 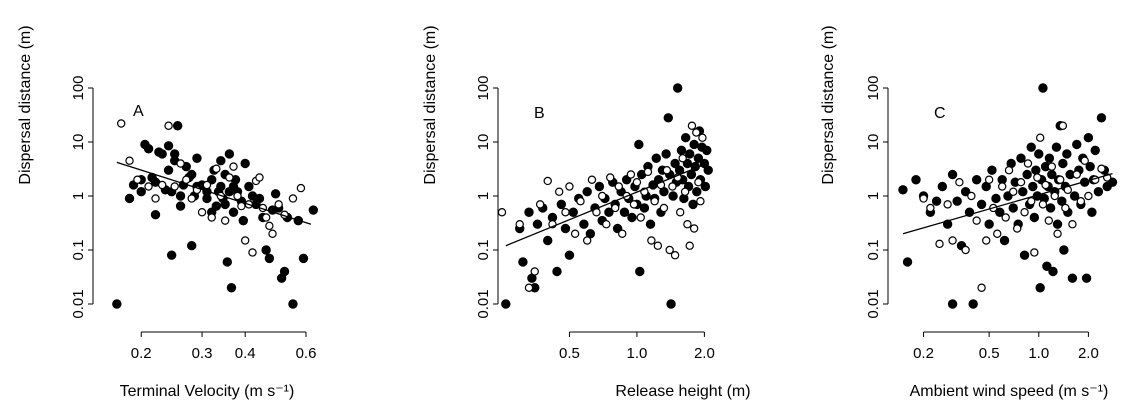 What do you see at coordinates (207, 391) in the screenshot?
I see `x-axis-label: Terminal Velocity (m s⁻¹)` at bounding box center [207, 391].